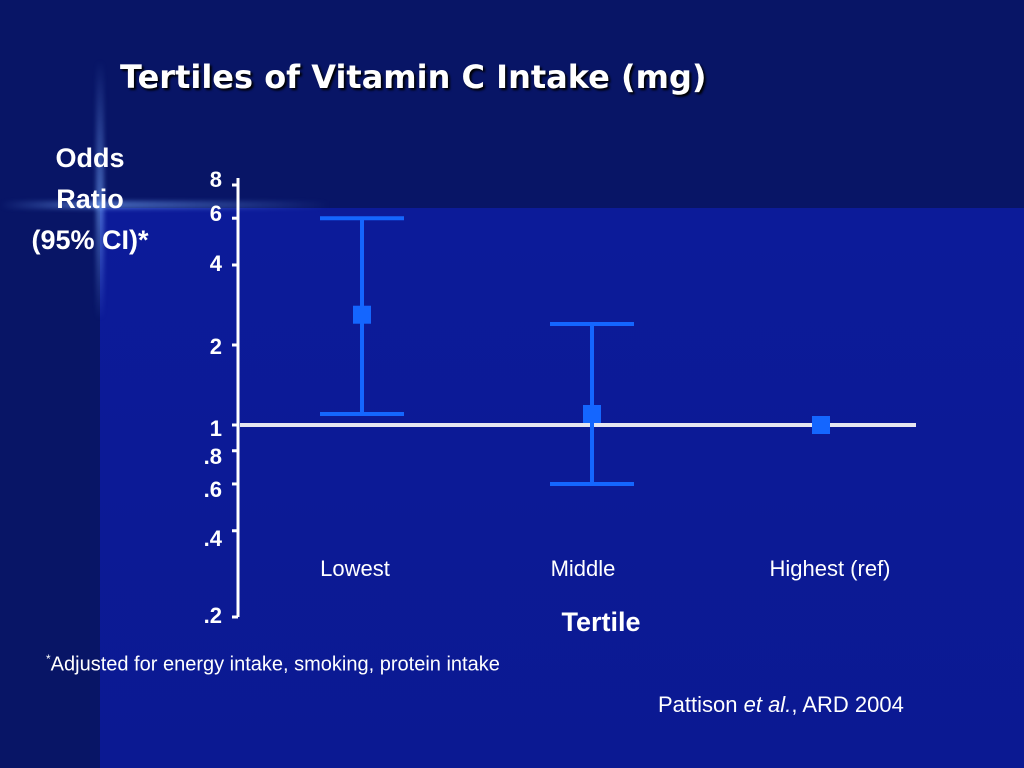  Describe the element at coordinates (90, 158) in the screenshot. I see `y-axis-label-line: Odds` at that location.